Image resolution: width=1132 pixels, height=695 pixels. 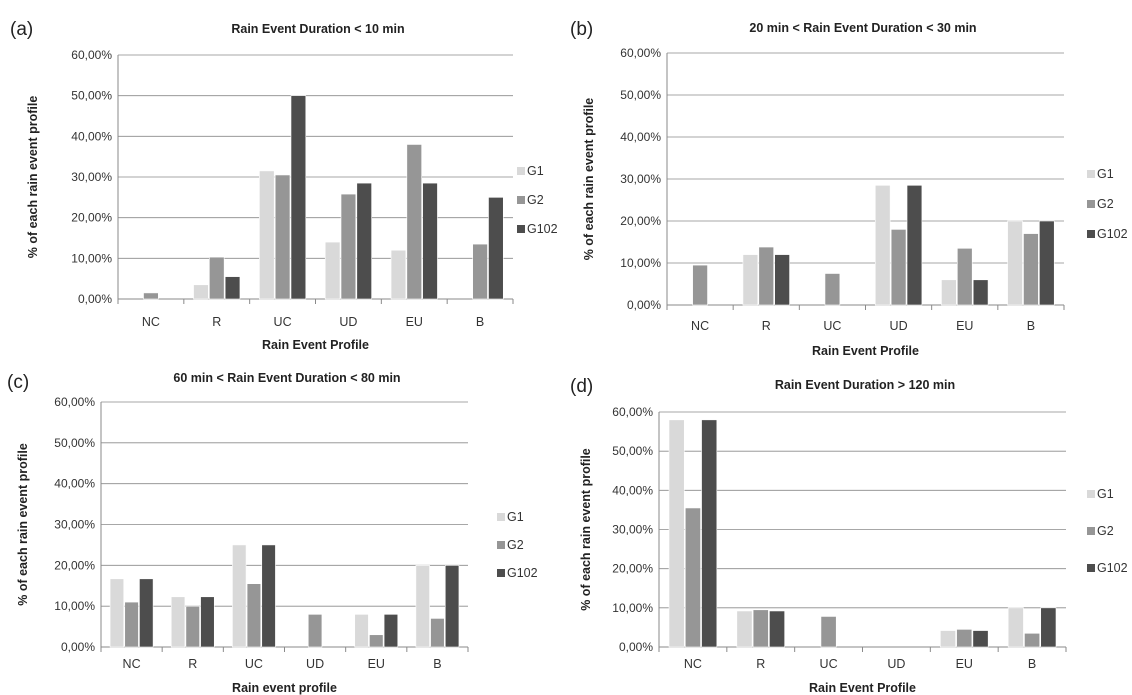 I want to click on chart-title: Rain Event Duration > 120 min, so click(x=865, y=385).